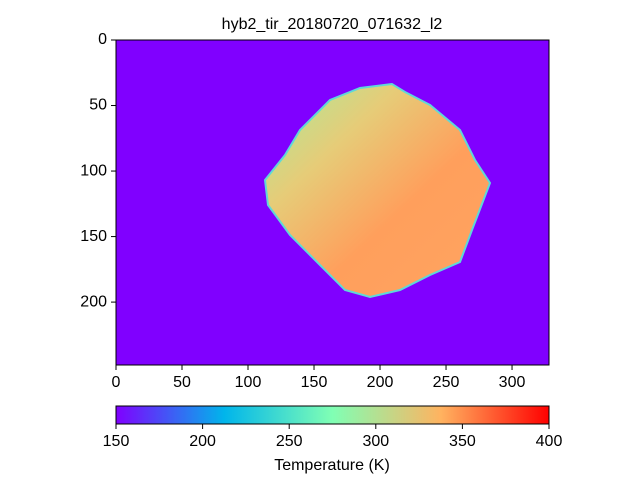 The height and width of the screenshot is (485, 640). I want to click on colorbar-tick-label: 250, so click(289, 441).